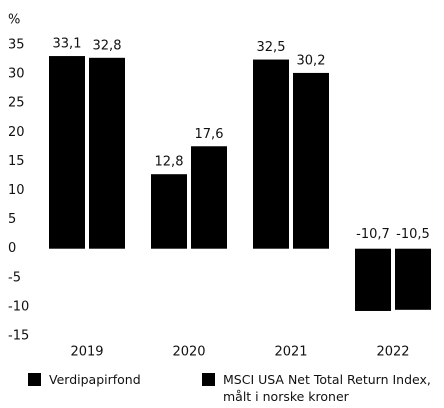 Image resolution: width=444 pixels, height=408 pixels. Describe the element at coordinates (67, 44) in the screenshot. I see `value-label: 33,1` at that location.